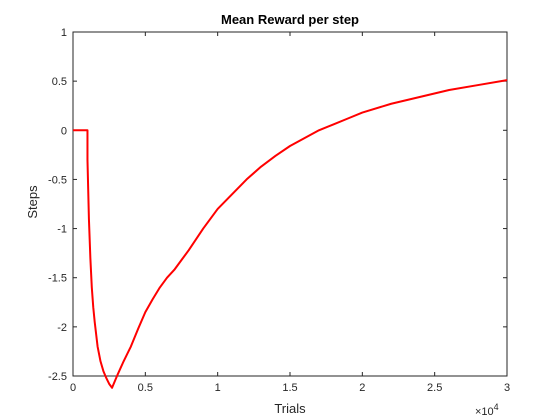 The image size is (560, 420). What do you see at coordinates (289, 388) in the screenshot?
I see `x-tick-label: 1.5` at bounding box center [289, 388].